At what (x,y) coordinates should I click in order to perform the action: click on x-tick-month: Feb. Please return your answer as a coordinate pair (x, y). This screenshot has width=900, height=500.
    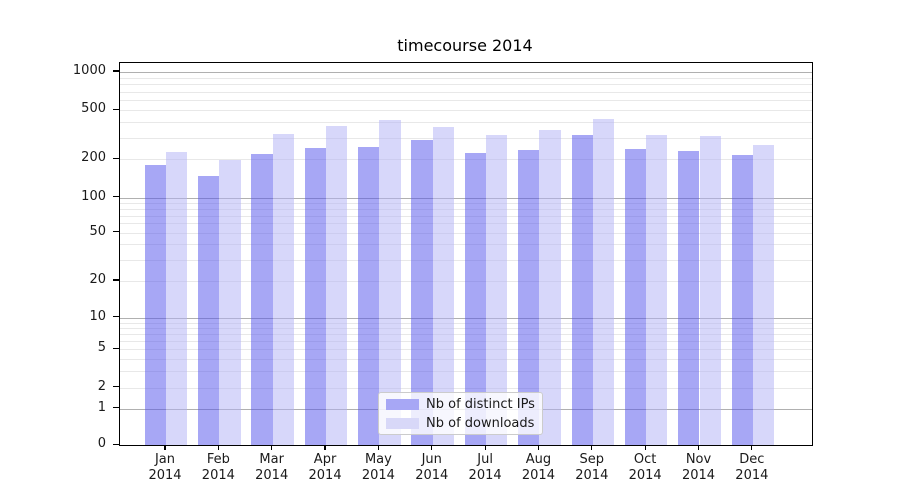
    Looking at the image, I should click on (218, 459).